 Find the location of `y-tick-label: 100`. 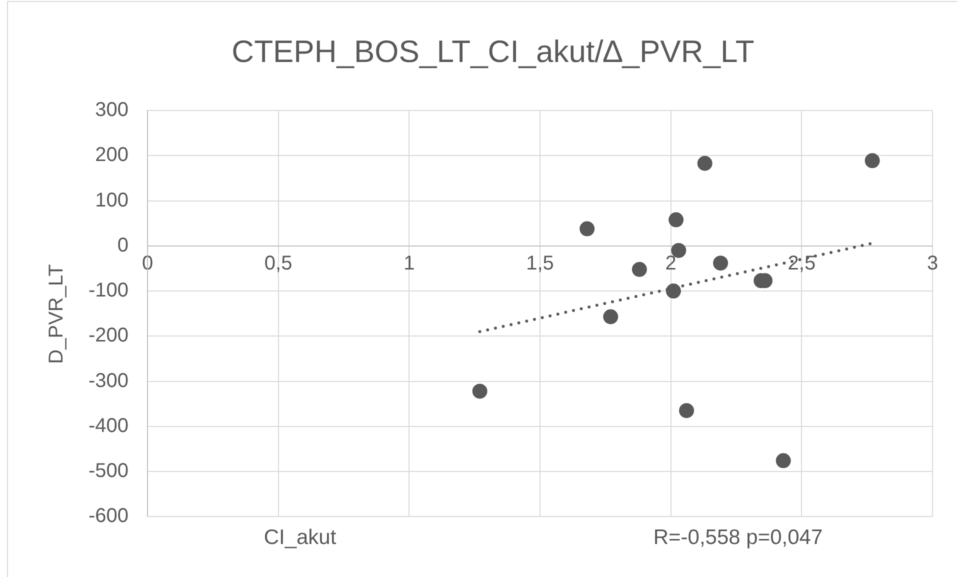

y-tick-label: 100 is located at coordinates (111, 200).